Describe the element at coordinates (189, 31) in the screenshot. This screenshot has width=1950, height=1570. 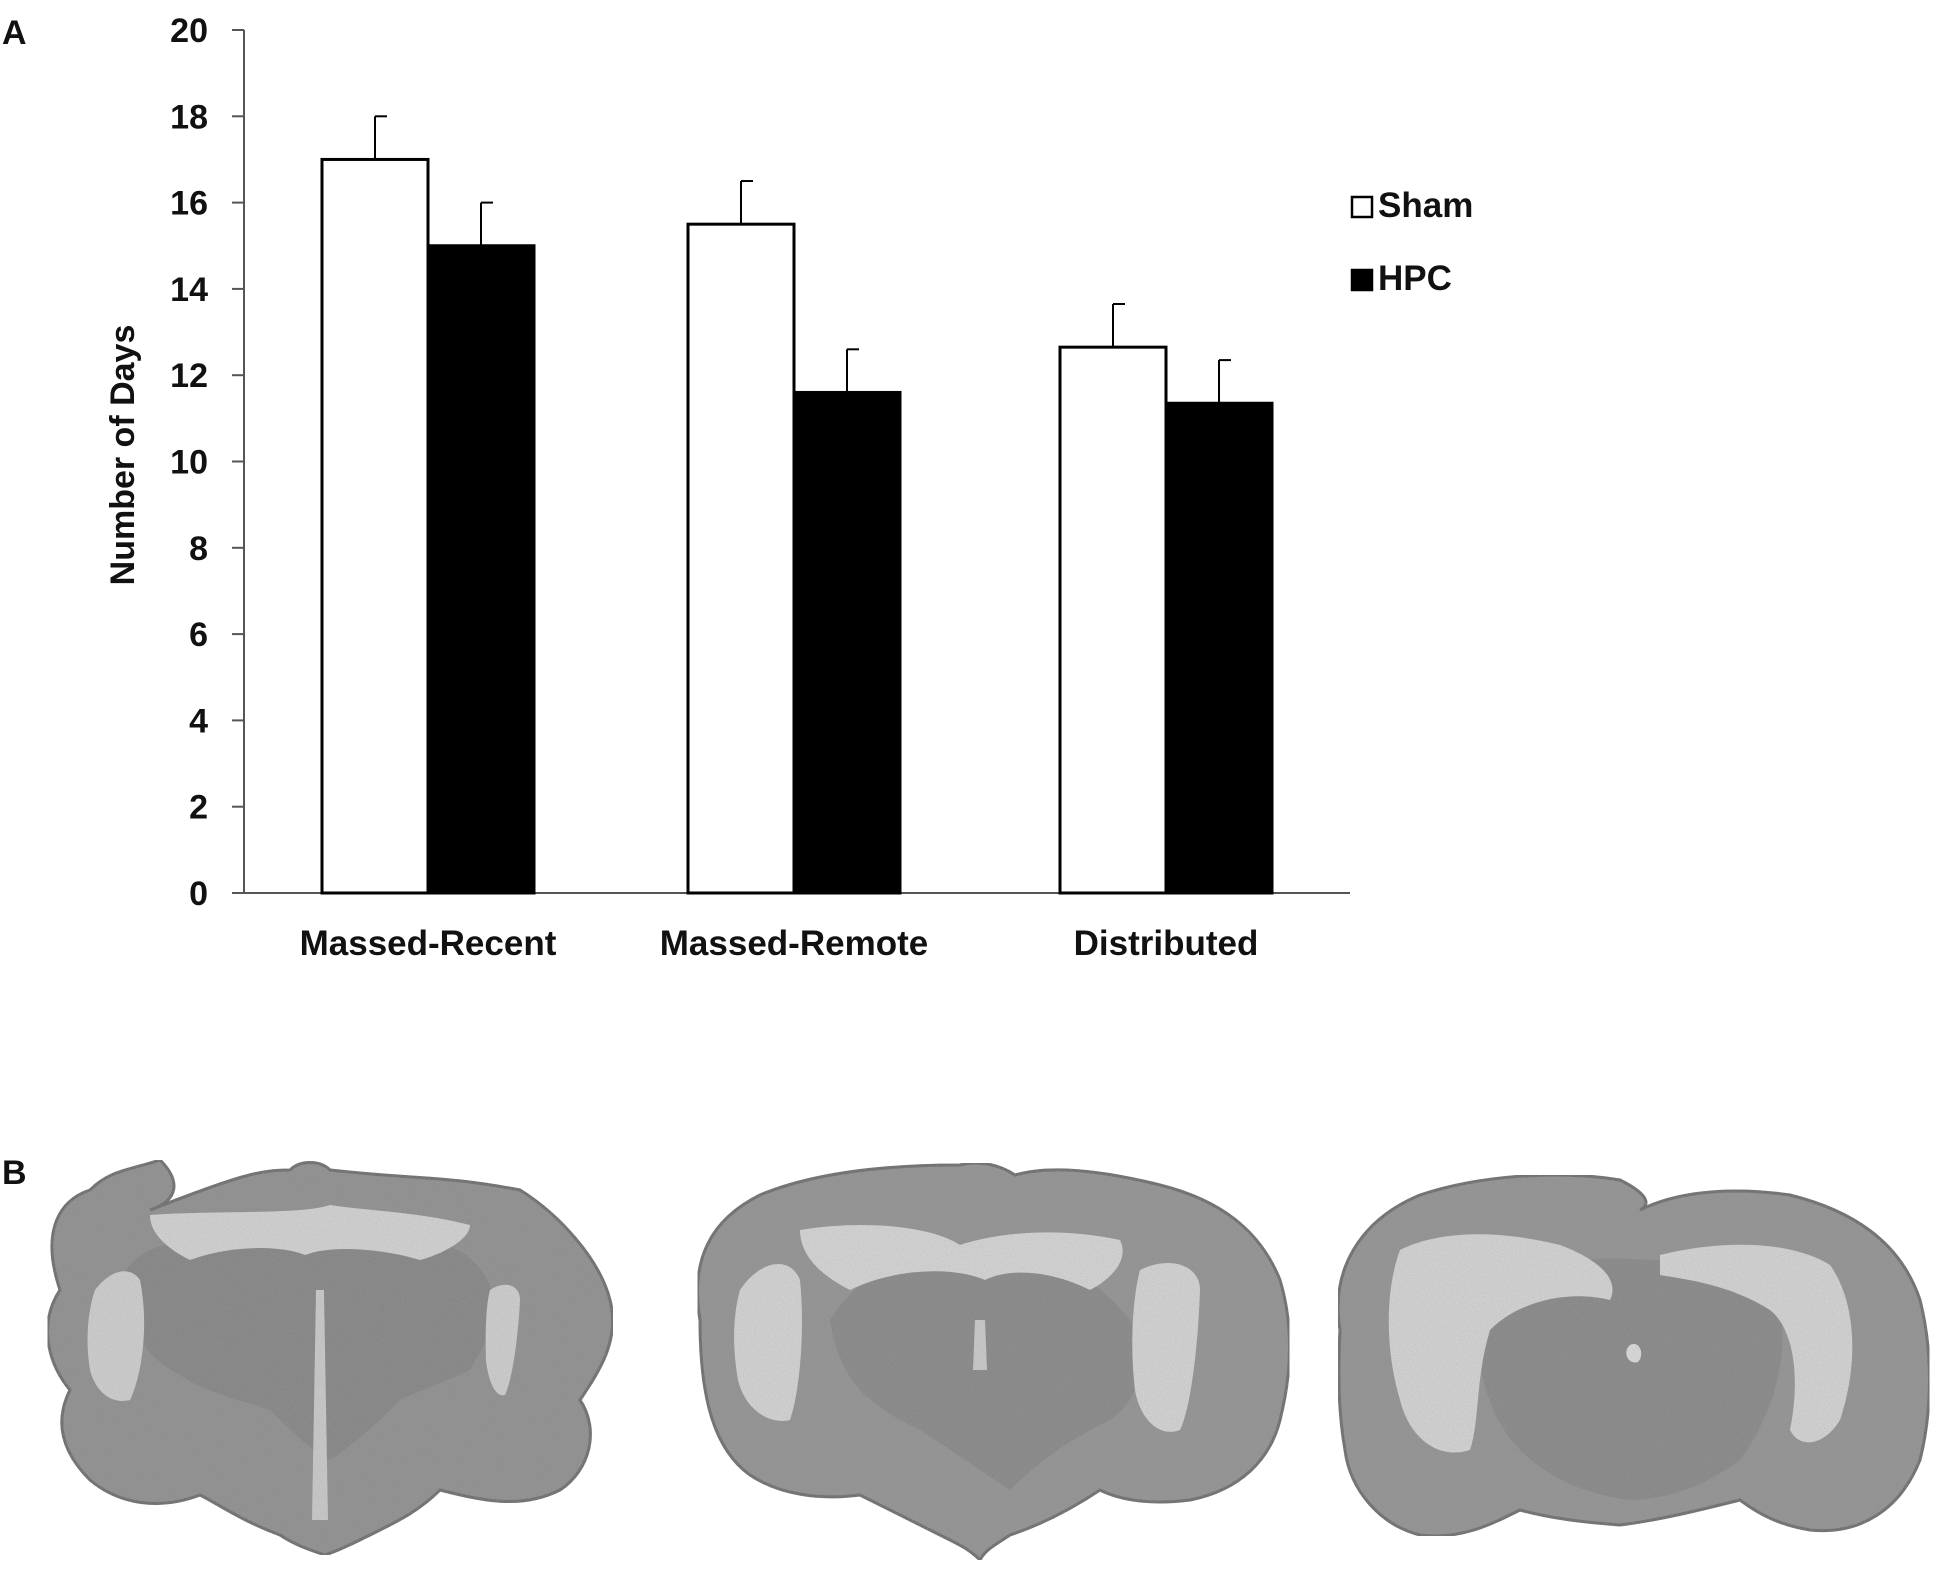
I see `y-tick-label: 20` at that location.